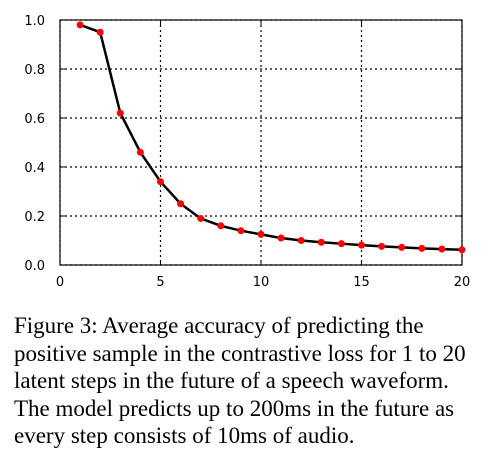 This screenshot has width=500, height=459. What do you see at coordinates (184, 435) in the screenshot?
I see `caption-line: every step consists of 10ms of audio.` at bounding box center [184, 435].